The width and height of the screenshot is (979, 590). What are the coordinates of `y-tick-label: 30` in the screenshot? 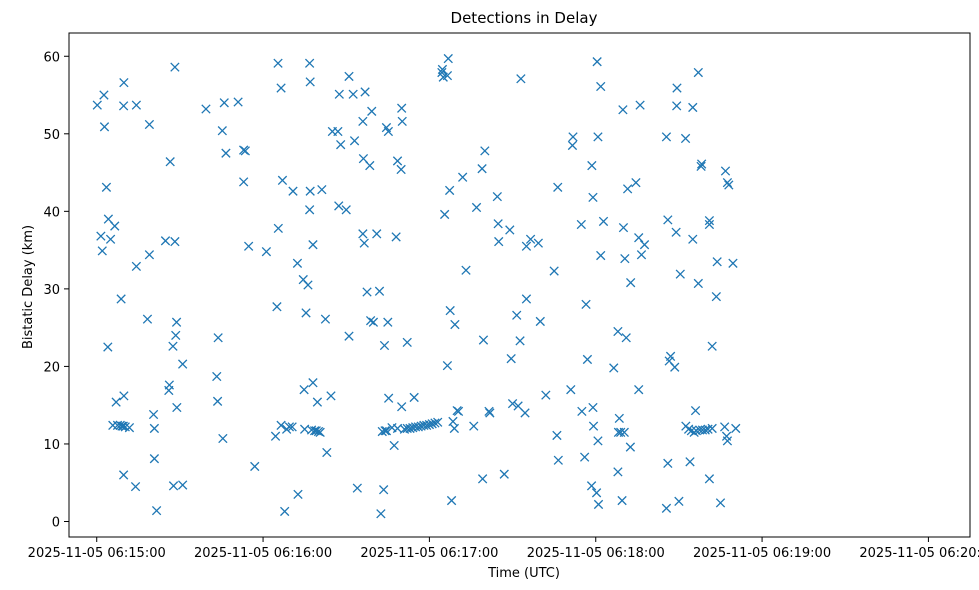 It's located at (51, 290).